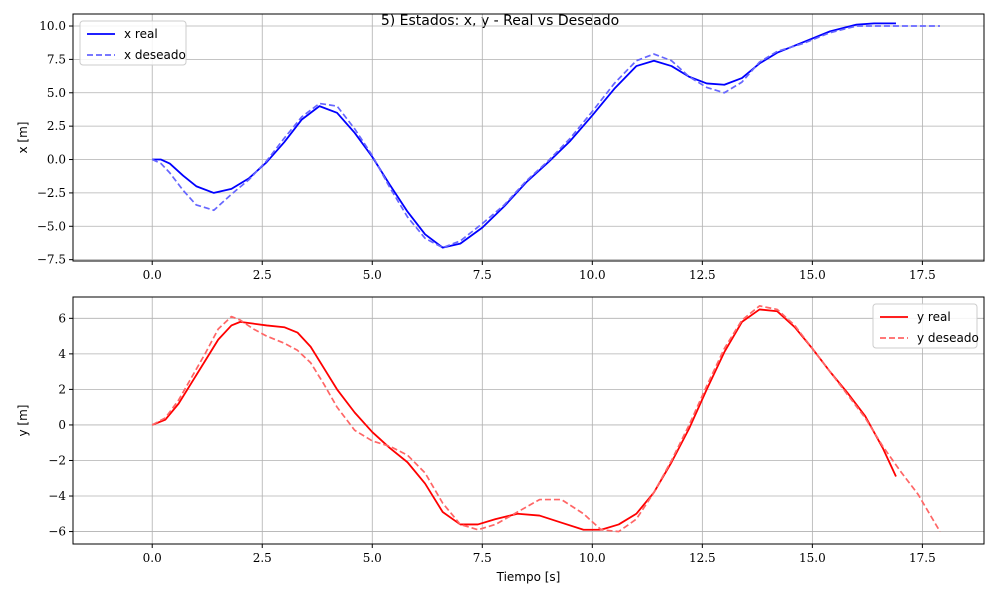 The height and width of the screenshot is (600, 1000). Describe the element at coordinates (592, 275) in the screenshot. I see `chart-0-x-tick-label: 10.0` at that location.